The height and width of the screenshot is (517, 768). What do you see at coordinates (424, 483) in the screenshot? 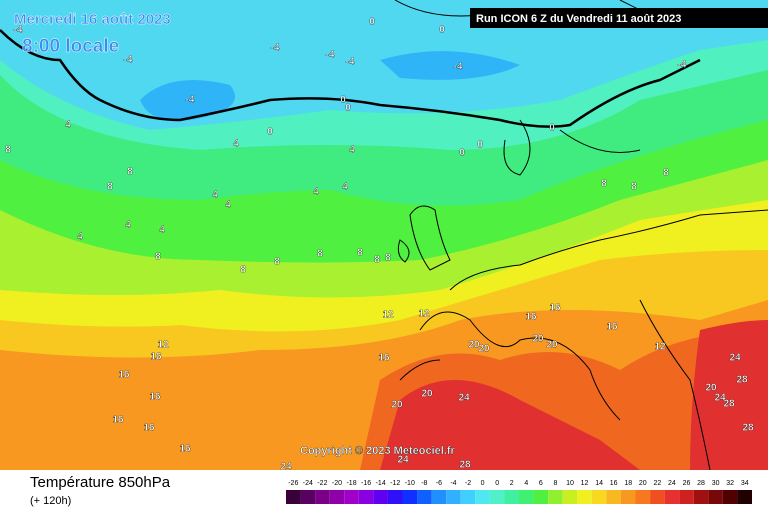
I see `scale-label: -8` at bounding box center [424, 483].